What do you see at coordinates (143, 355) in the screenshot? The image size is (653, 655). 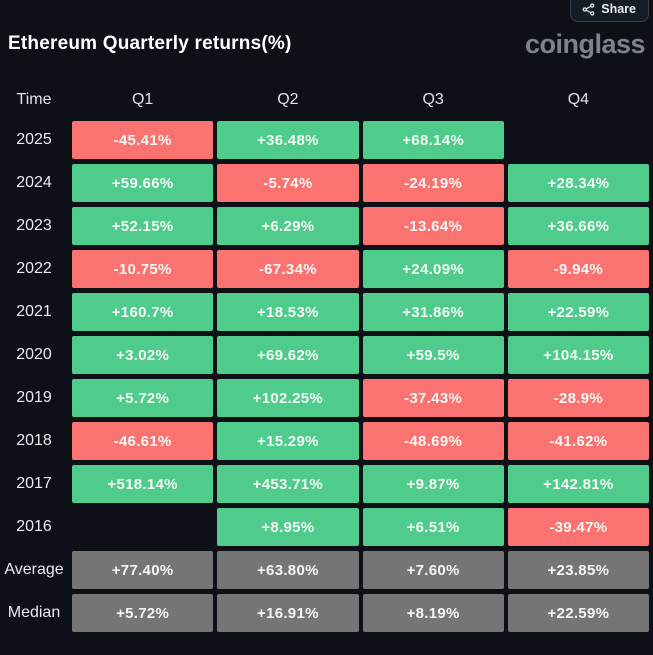 I see `return-cell: +3.02%` at bounding box center [143, 355].